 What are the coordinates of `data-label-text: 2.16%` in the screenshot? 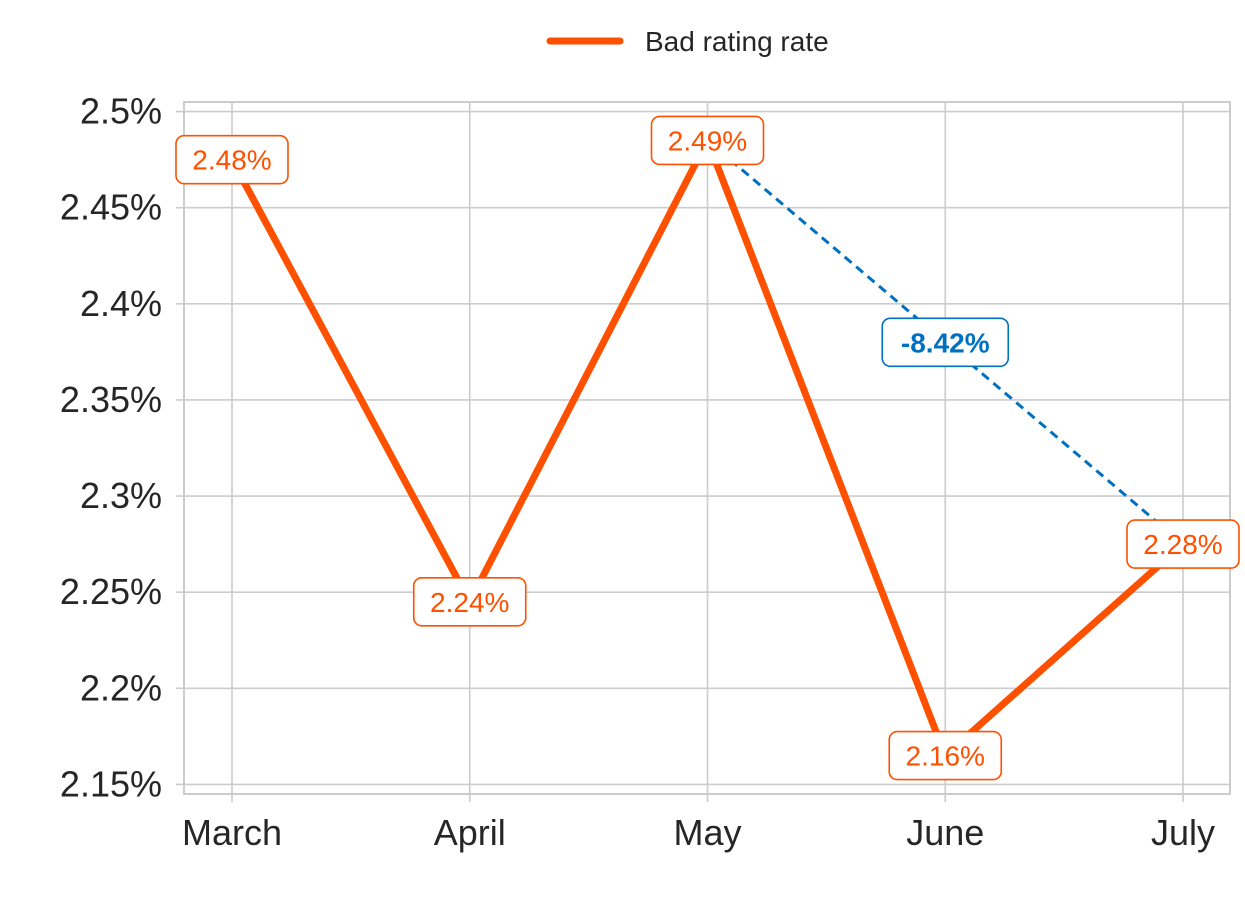 It's located at (945, 756).